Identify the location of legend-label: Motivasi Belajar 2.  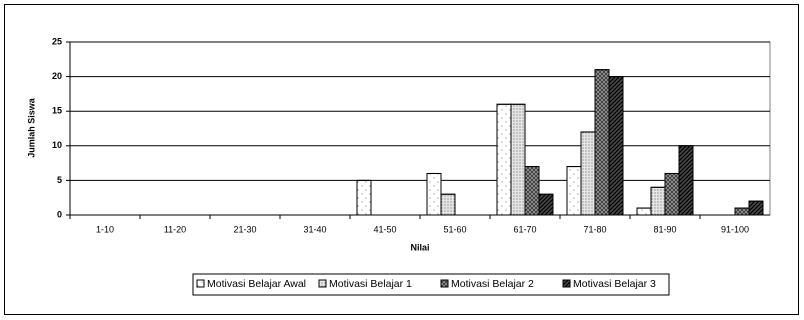
(492, 284).